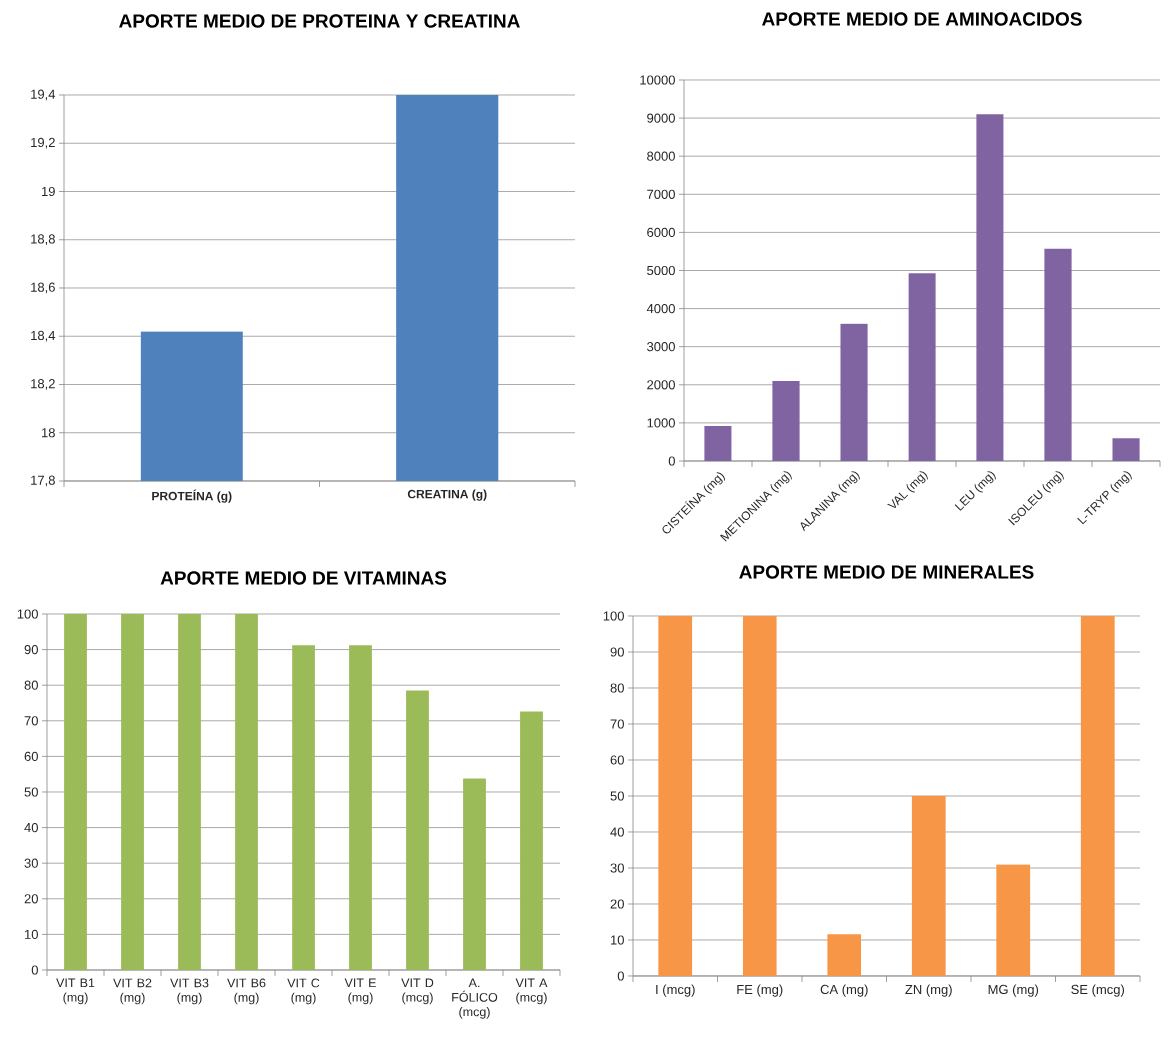 This screenshot has height=1041, width=1171. Describe the element at coordinates (132, 991) in the screenshot. I see `x-tick-label: VIT B2 (mg)` at that location.